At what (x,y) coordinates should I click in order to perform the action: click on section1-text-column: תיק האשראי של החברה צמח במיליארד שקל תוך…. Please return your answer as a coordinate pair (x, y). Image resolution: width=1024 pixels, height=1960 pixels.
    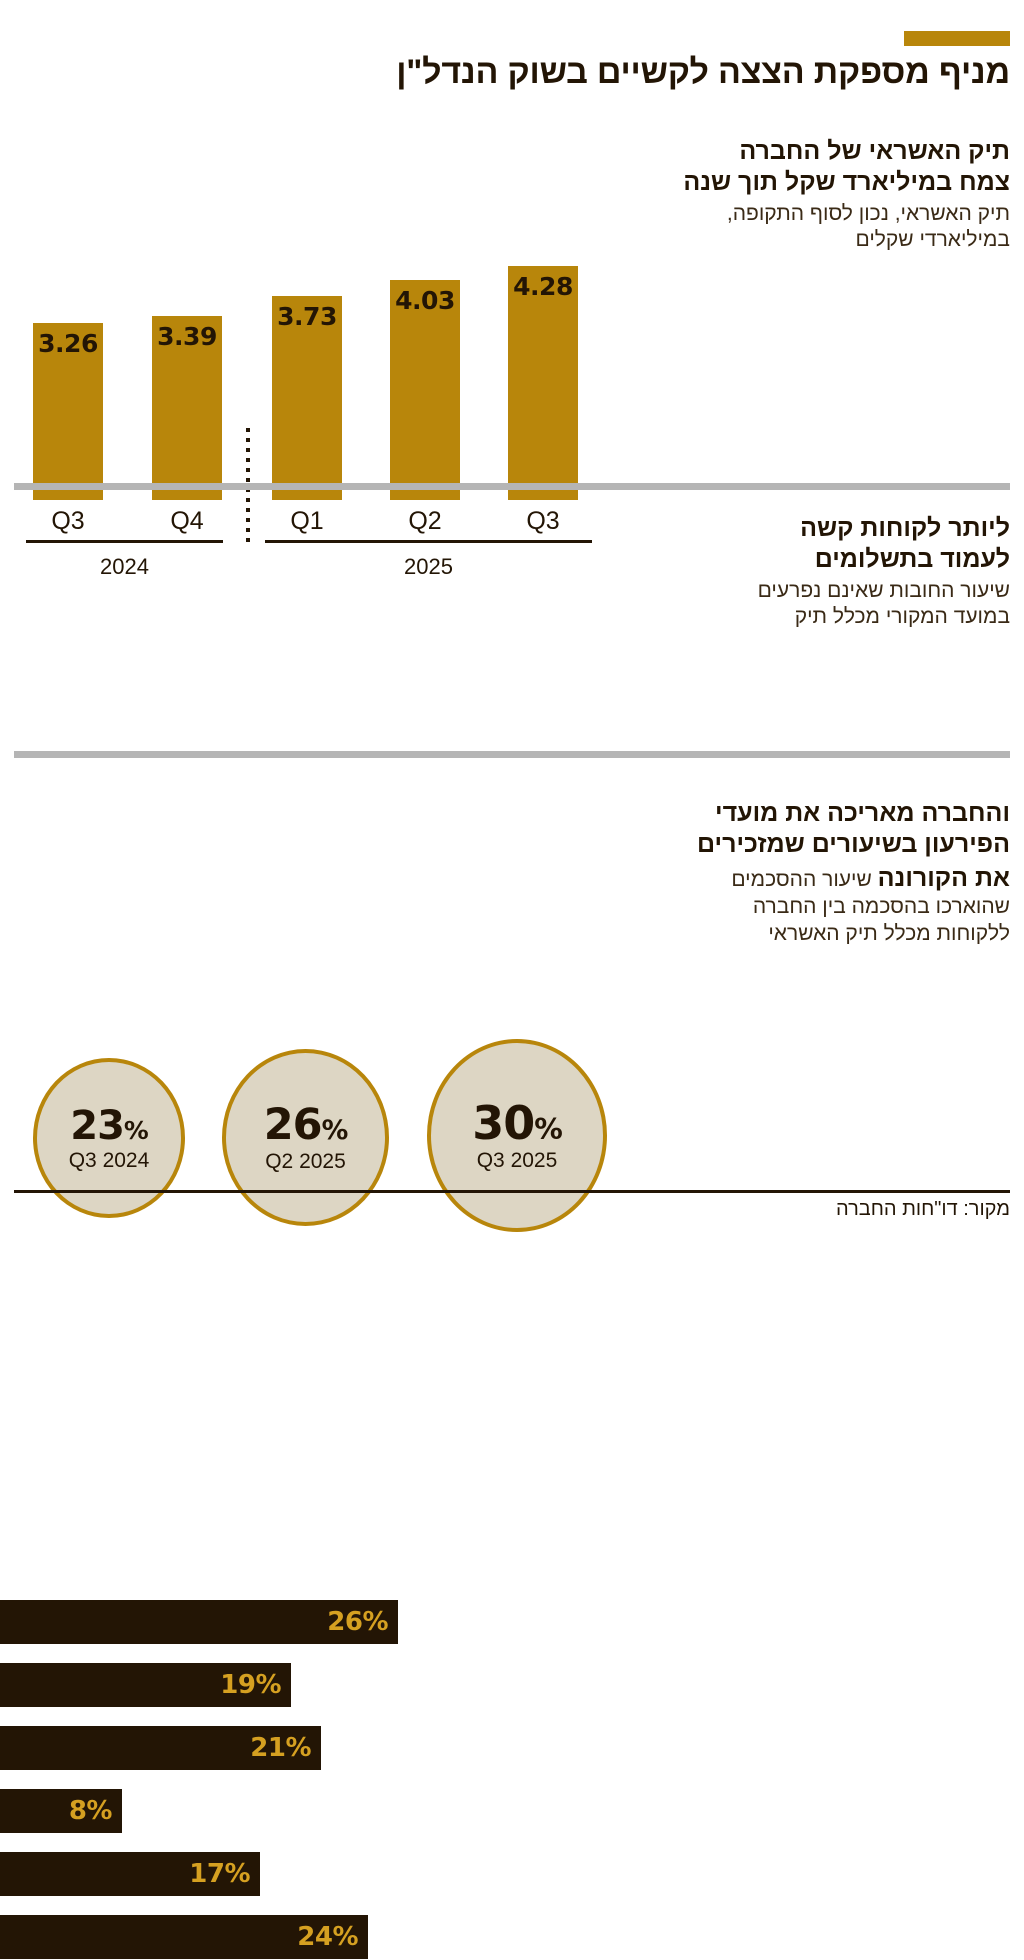
    Looking at the image, I should click on (815, 195).